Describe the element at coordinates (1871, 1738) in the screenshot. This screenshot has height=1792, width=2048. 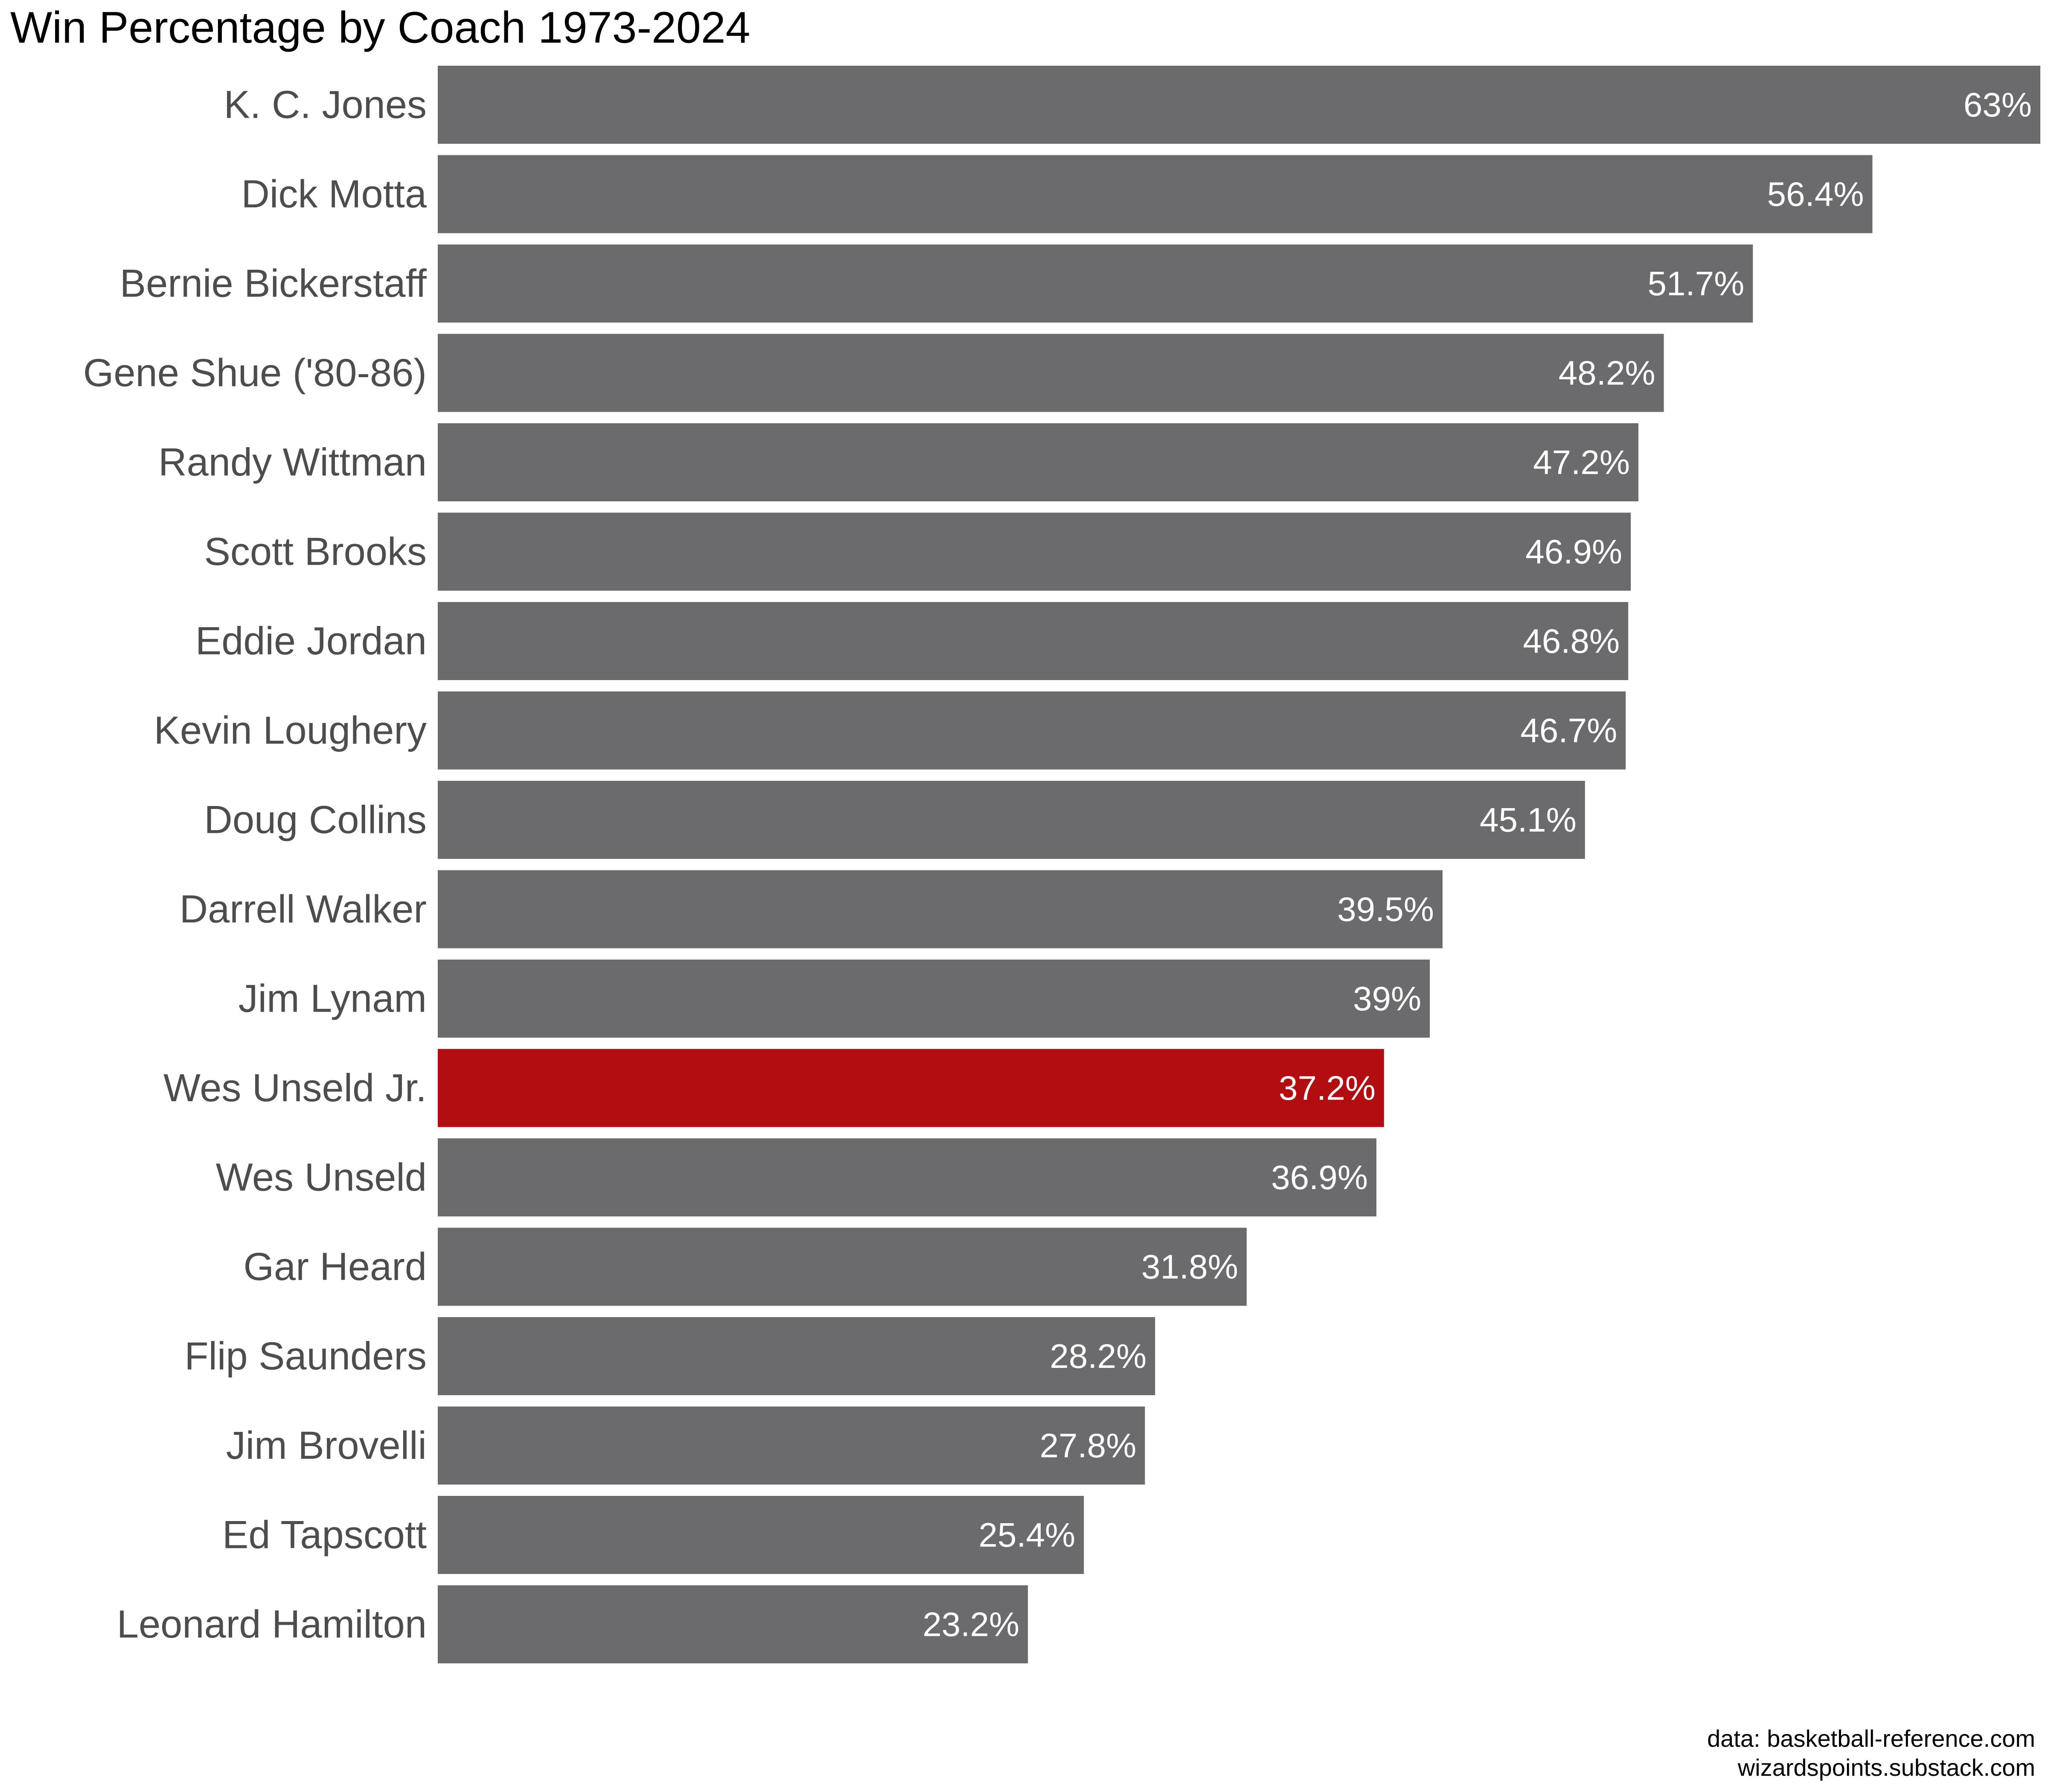
I see `caption-source: data: basketball-reference.com` at that location.